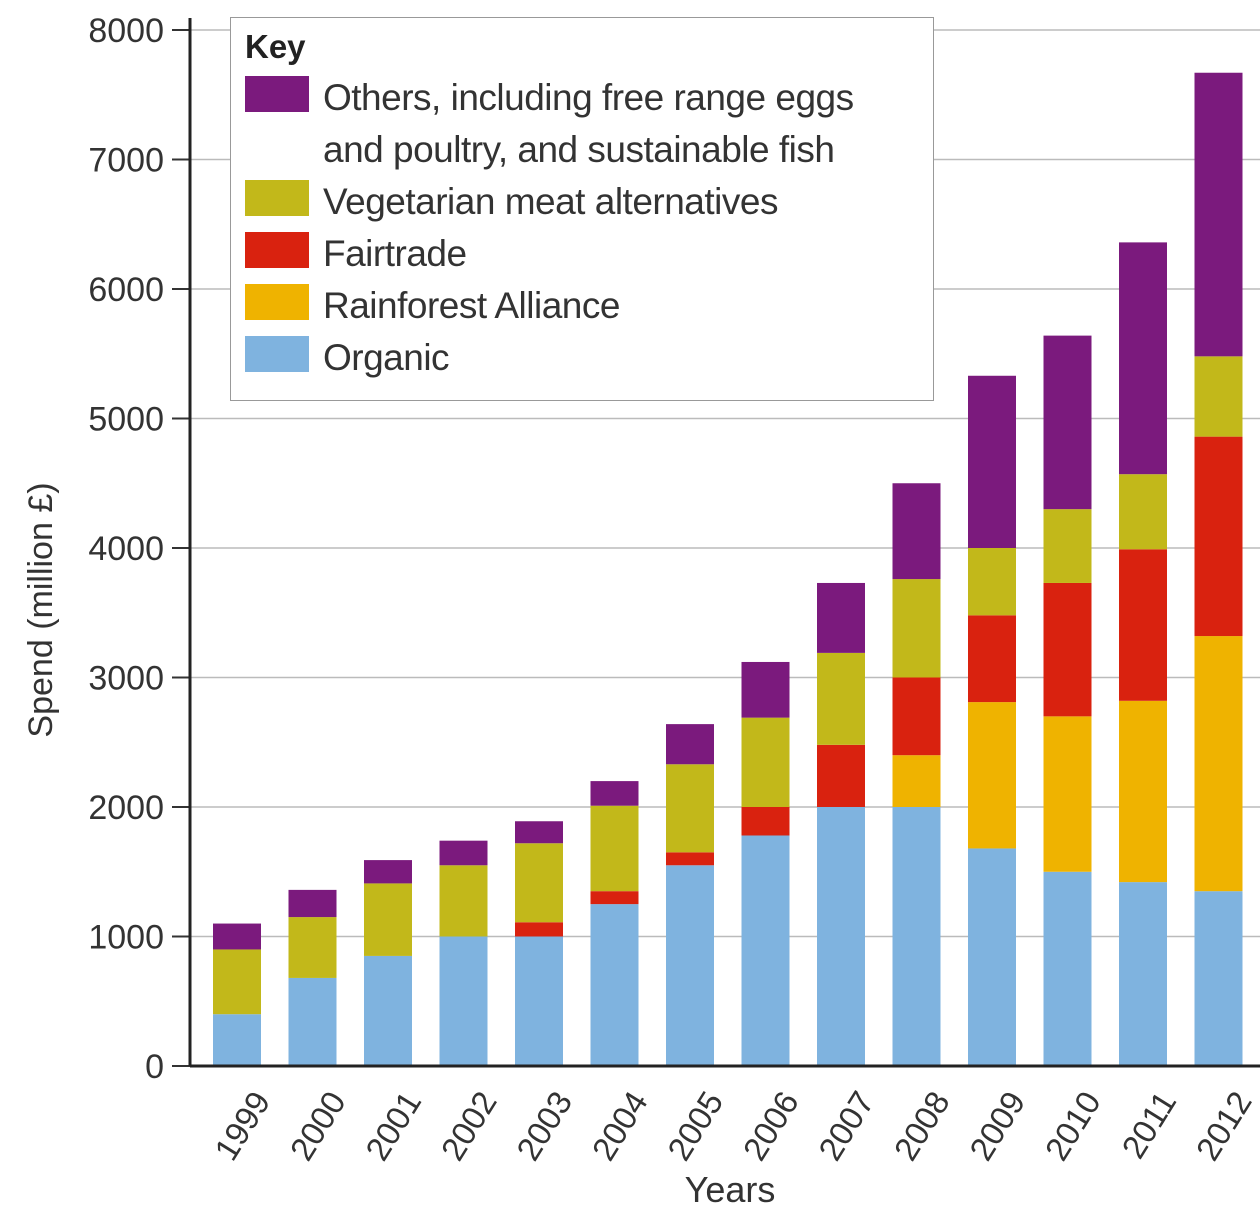 Image resolution: width=1260 pixels, height=1222 pixels. I want to click on y-tick-label: 6000, so click(126, 290).